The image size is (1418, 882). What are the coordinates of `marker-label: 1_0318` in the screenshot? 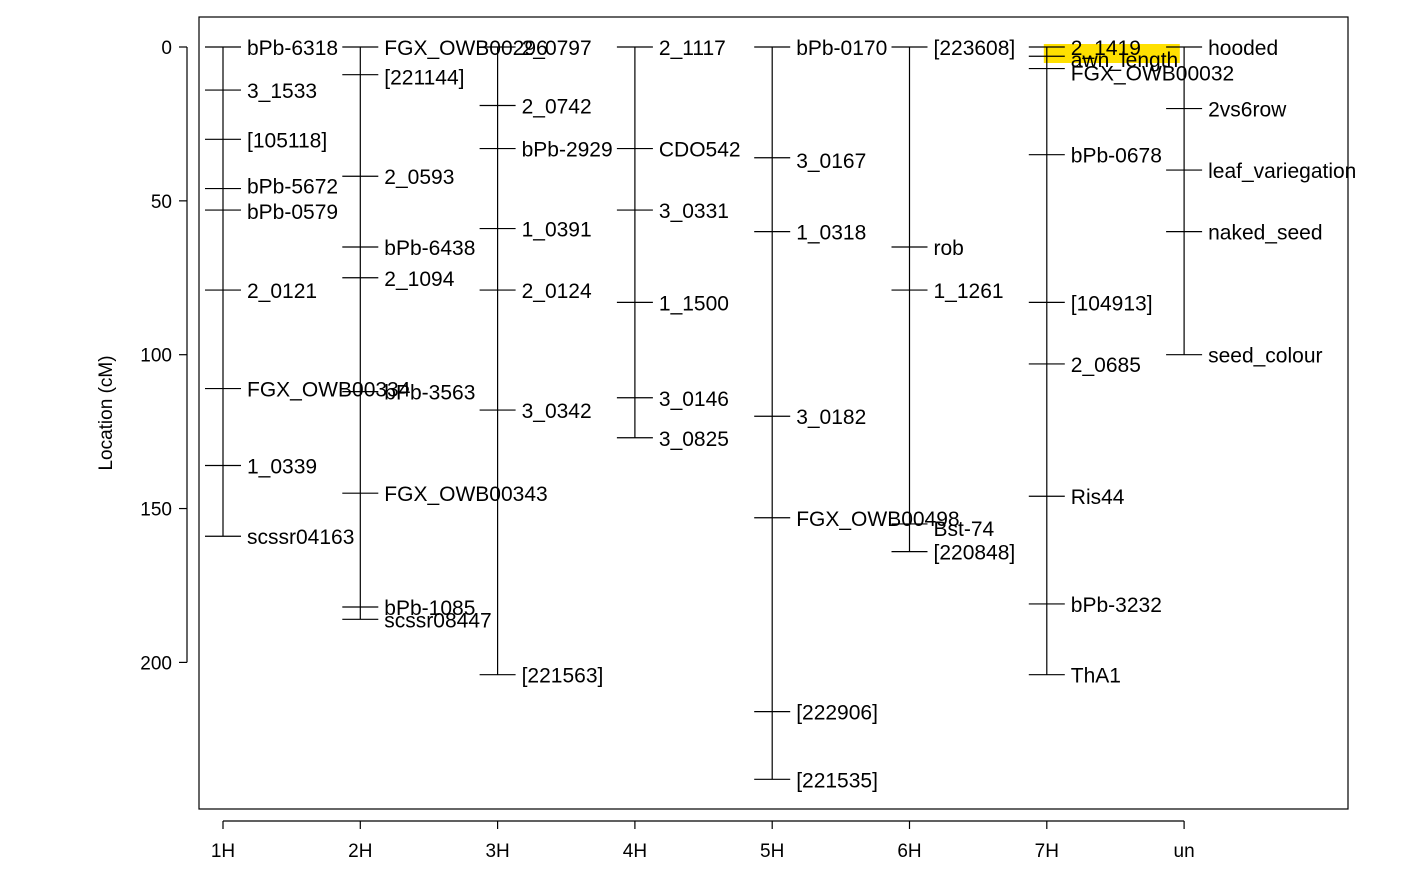 It's located at (831, 233).